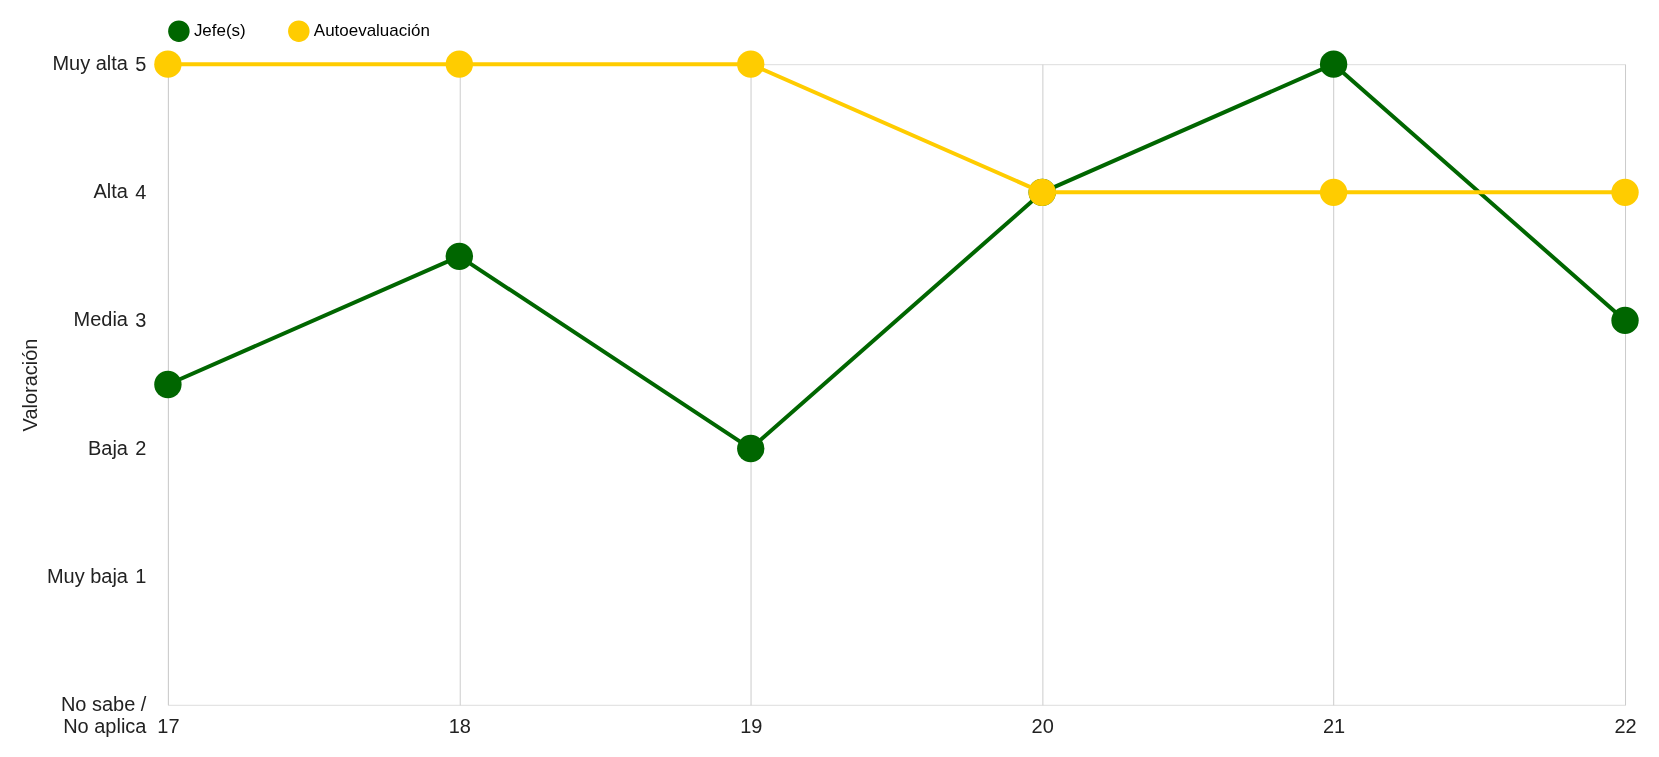  What do you see at coordinates (29, 385) in the screenshot?
I see `y-axis-title: Valoración` at bounding box center [29, 385].